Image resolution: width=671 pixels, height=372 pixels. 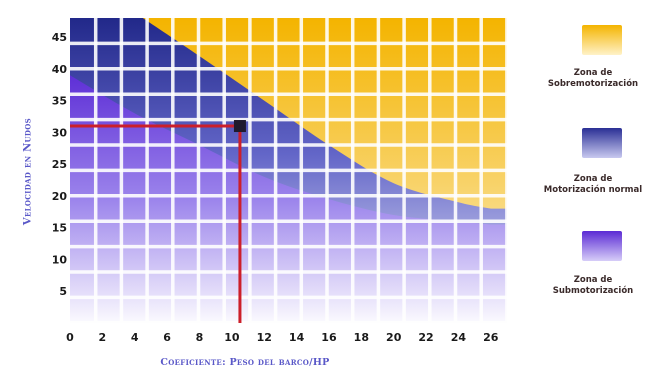 I want to click on legend-item-normal: Zona de Motorización normal, so click(x=593, y=189).